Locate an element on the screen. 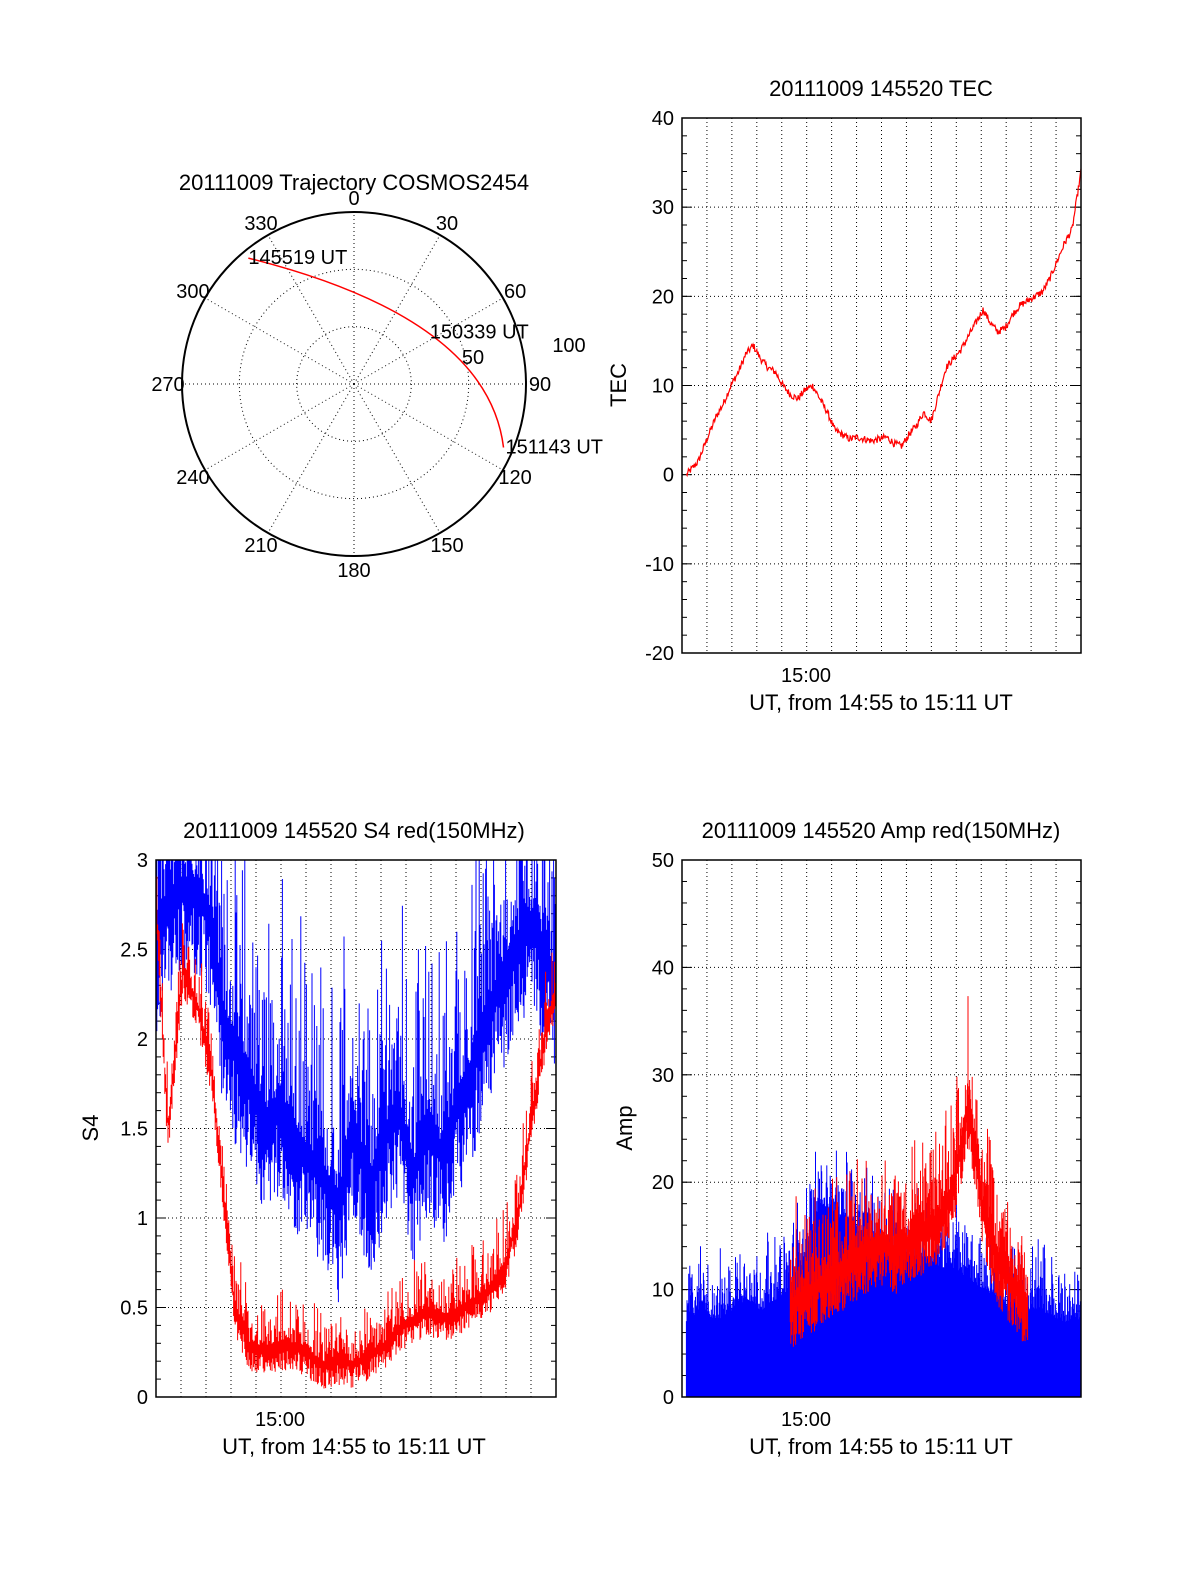 Image resolution: width=1200 pixels, height=1575 pixels. amp-chart-title: 20111009 145520 Amp red(150MHz) is located at coordinates (881, 830).